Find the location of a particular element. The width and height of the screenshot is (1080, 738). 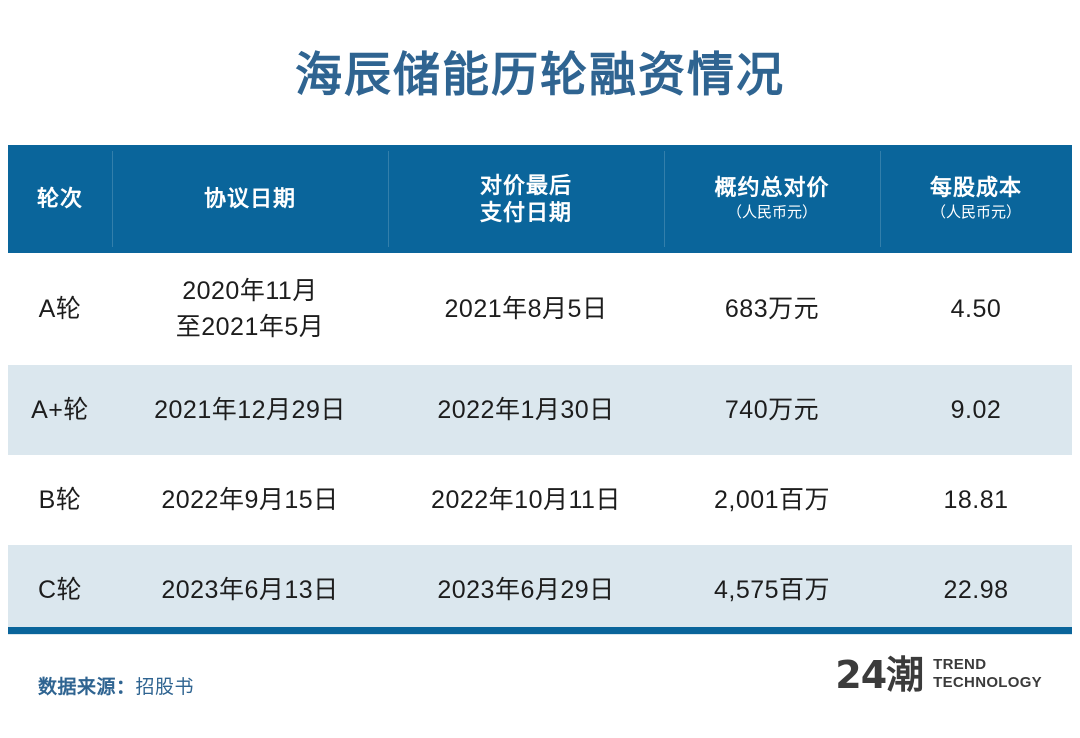

logo-tagline-line2: TECHNOLOGY is located at coordinates (987, 682).